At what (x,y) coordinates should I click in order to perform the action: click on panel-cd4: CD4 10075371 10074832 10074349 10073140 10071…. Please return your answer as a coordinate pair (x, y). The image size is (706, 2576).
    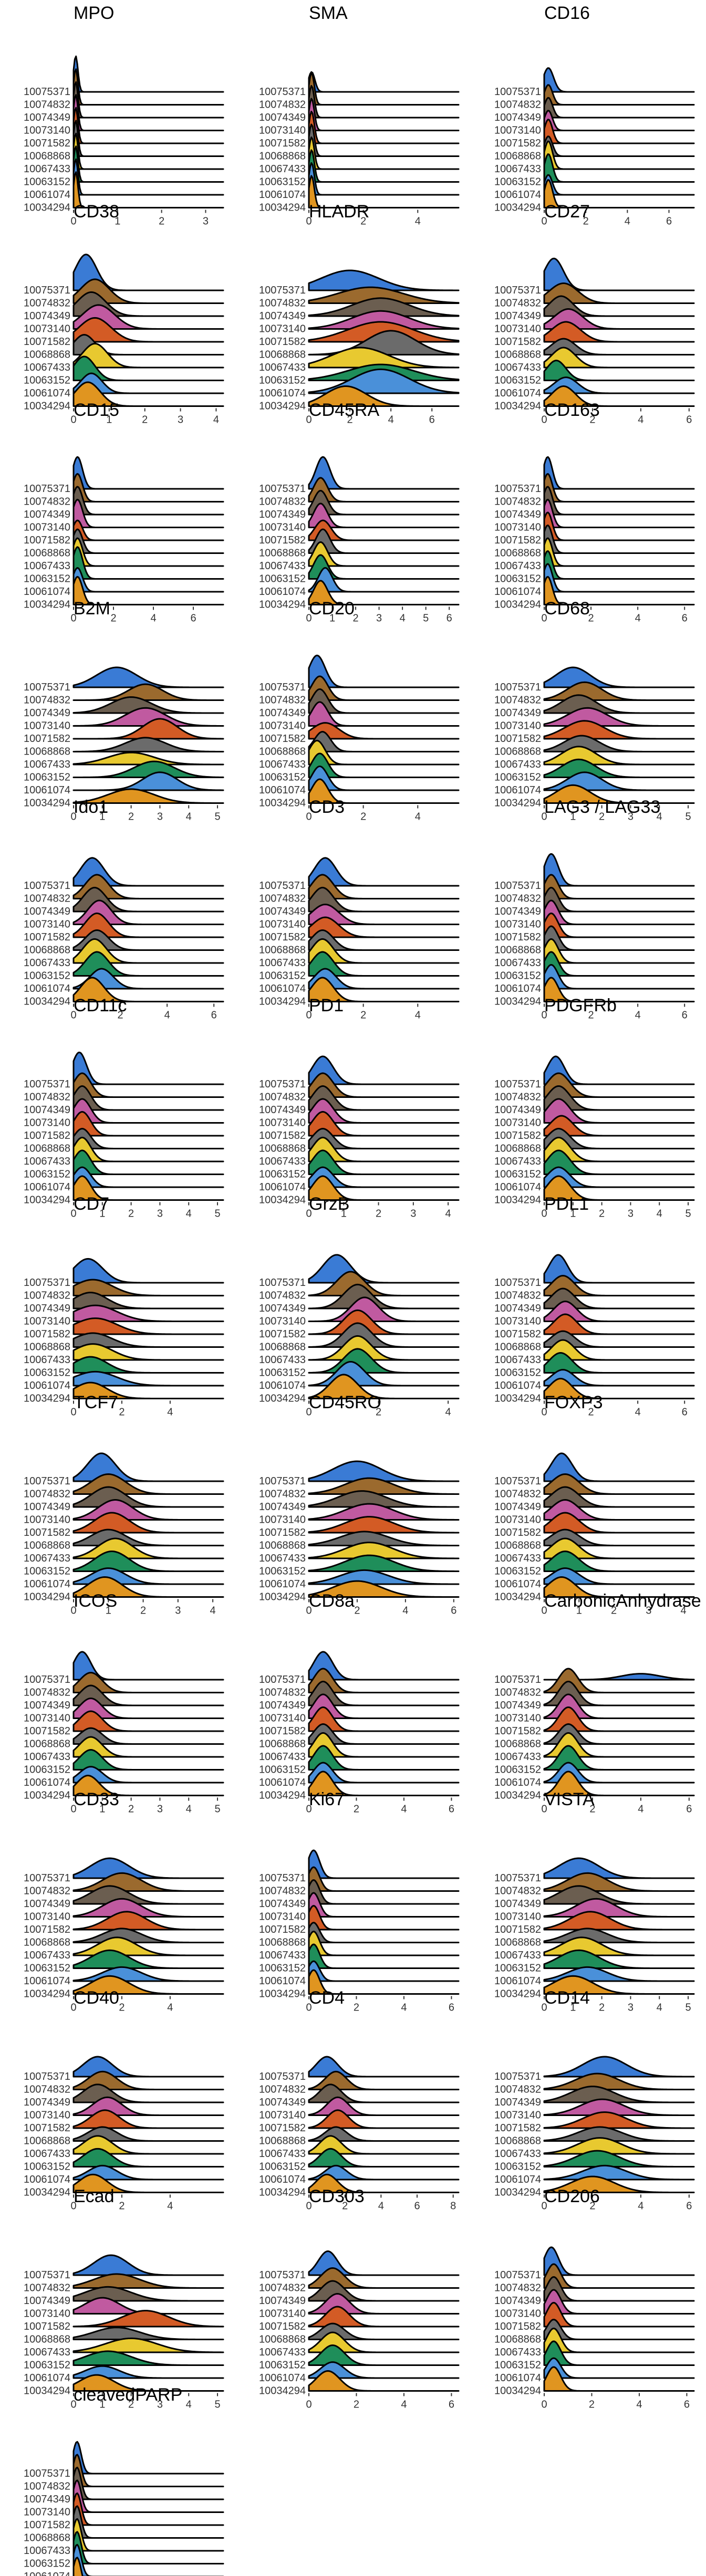
    Looking at the image, I should click on (351, 2098).